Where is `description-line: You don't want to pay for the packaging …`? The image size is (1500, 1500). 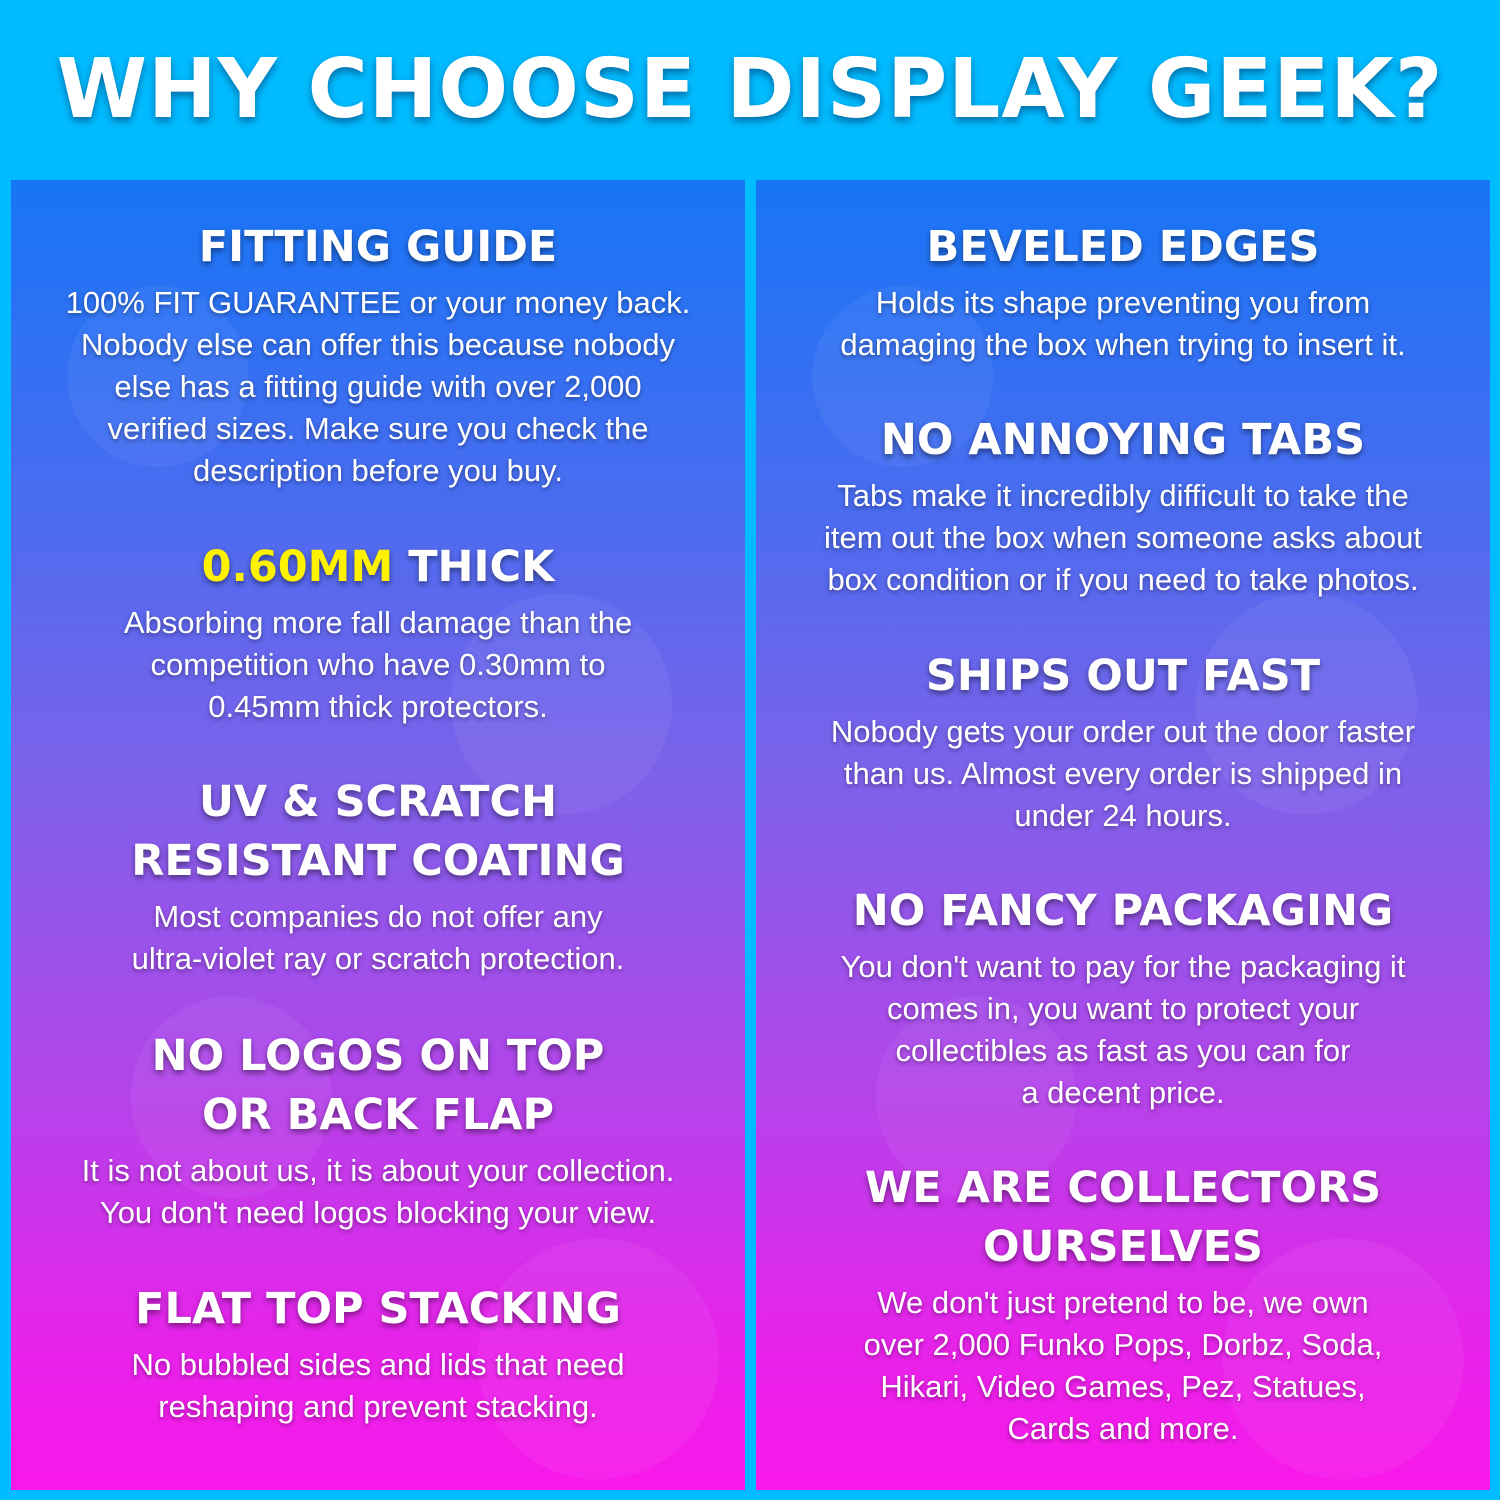 description-line: You don't want to pay for the packaging … is located at coordinates (1123, 966).